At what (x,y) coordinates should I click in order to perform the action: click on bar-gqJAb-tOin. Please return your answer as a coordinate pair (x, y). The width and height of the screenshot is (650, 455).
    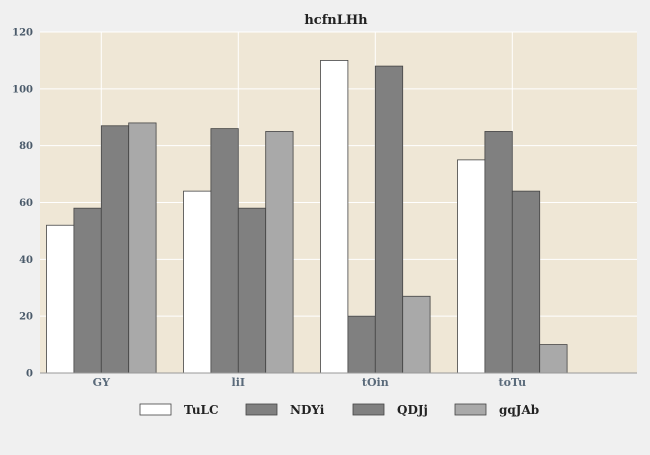
    Looking at the image, I should click on (416, 334).